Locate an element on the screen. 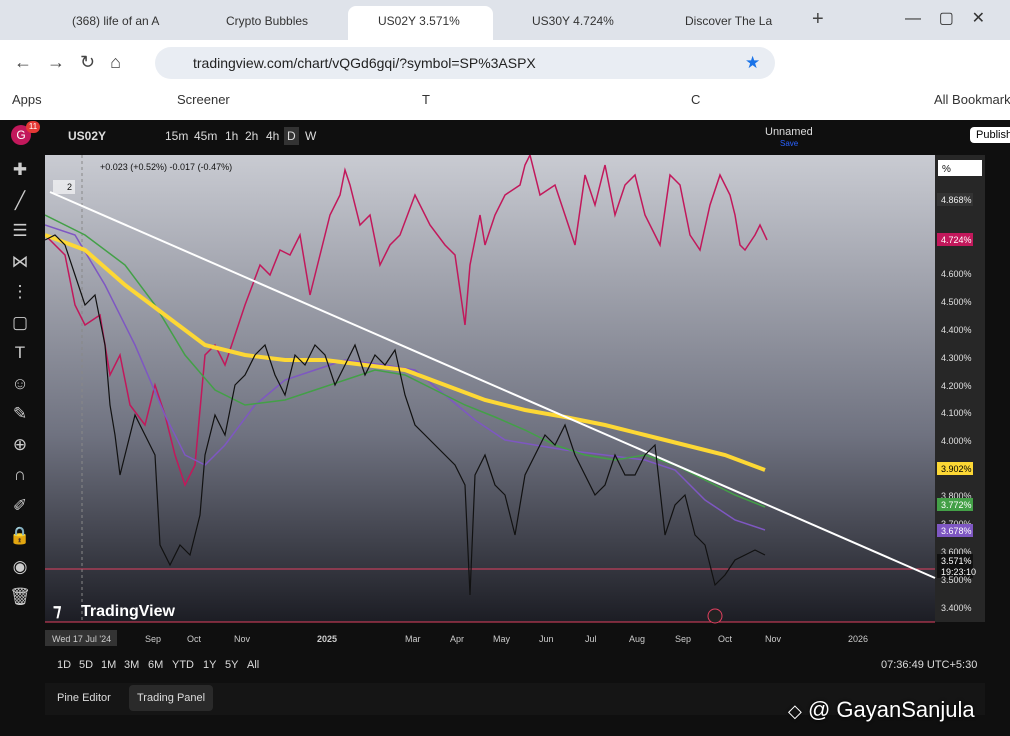  new-tab: + is located at coordinates (818, 19).